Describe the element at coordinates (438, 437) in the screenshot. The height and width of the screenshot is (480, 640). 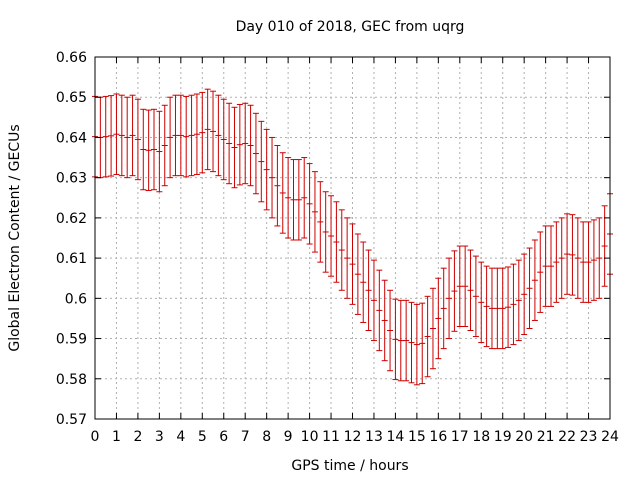
I see `x-tick-label: 16` at that location.